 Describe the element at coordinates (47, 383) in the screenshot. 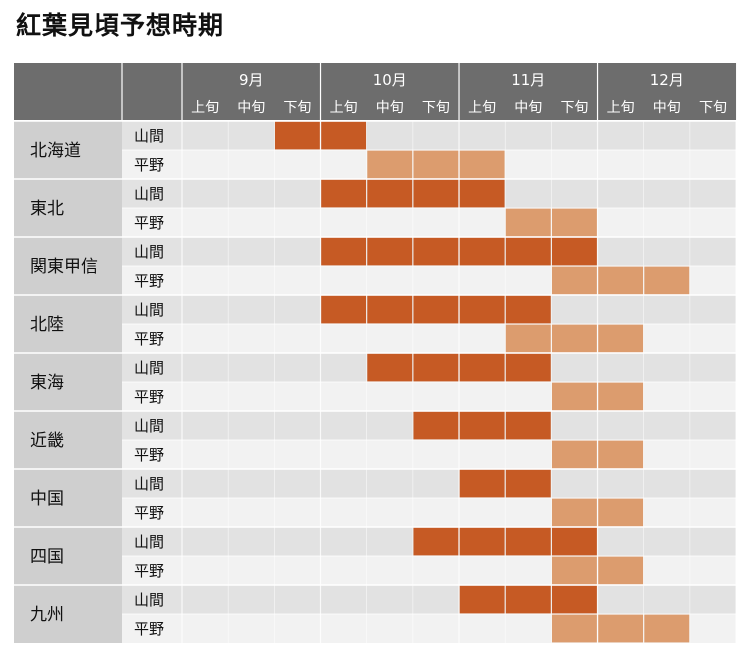

I see `region-label: 東海` at that location.